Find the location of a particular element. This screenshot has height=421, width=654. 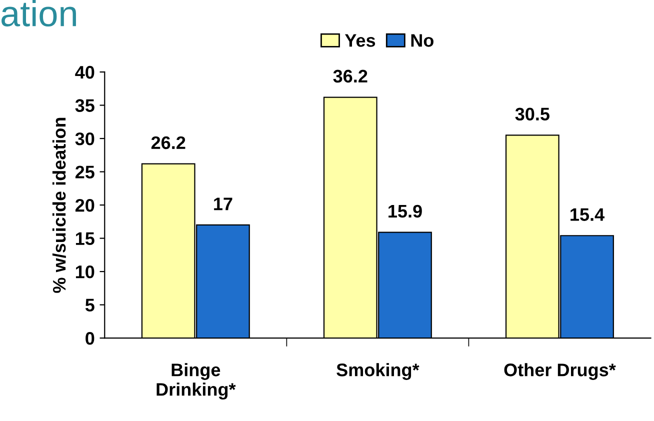

x-tick-label: Smoking* is located at coordinates (378, 371).